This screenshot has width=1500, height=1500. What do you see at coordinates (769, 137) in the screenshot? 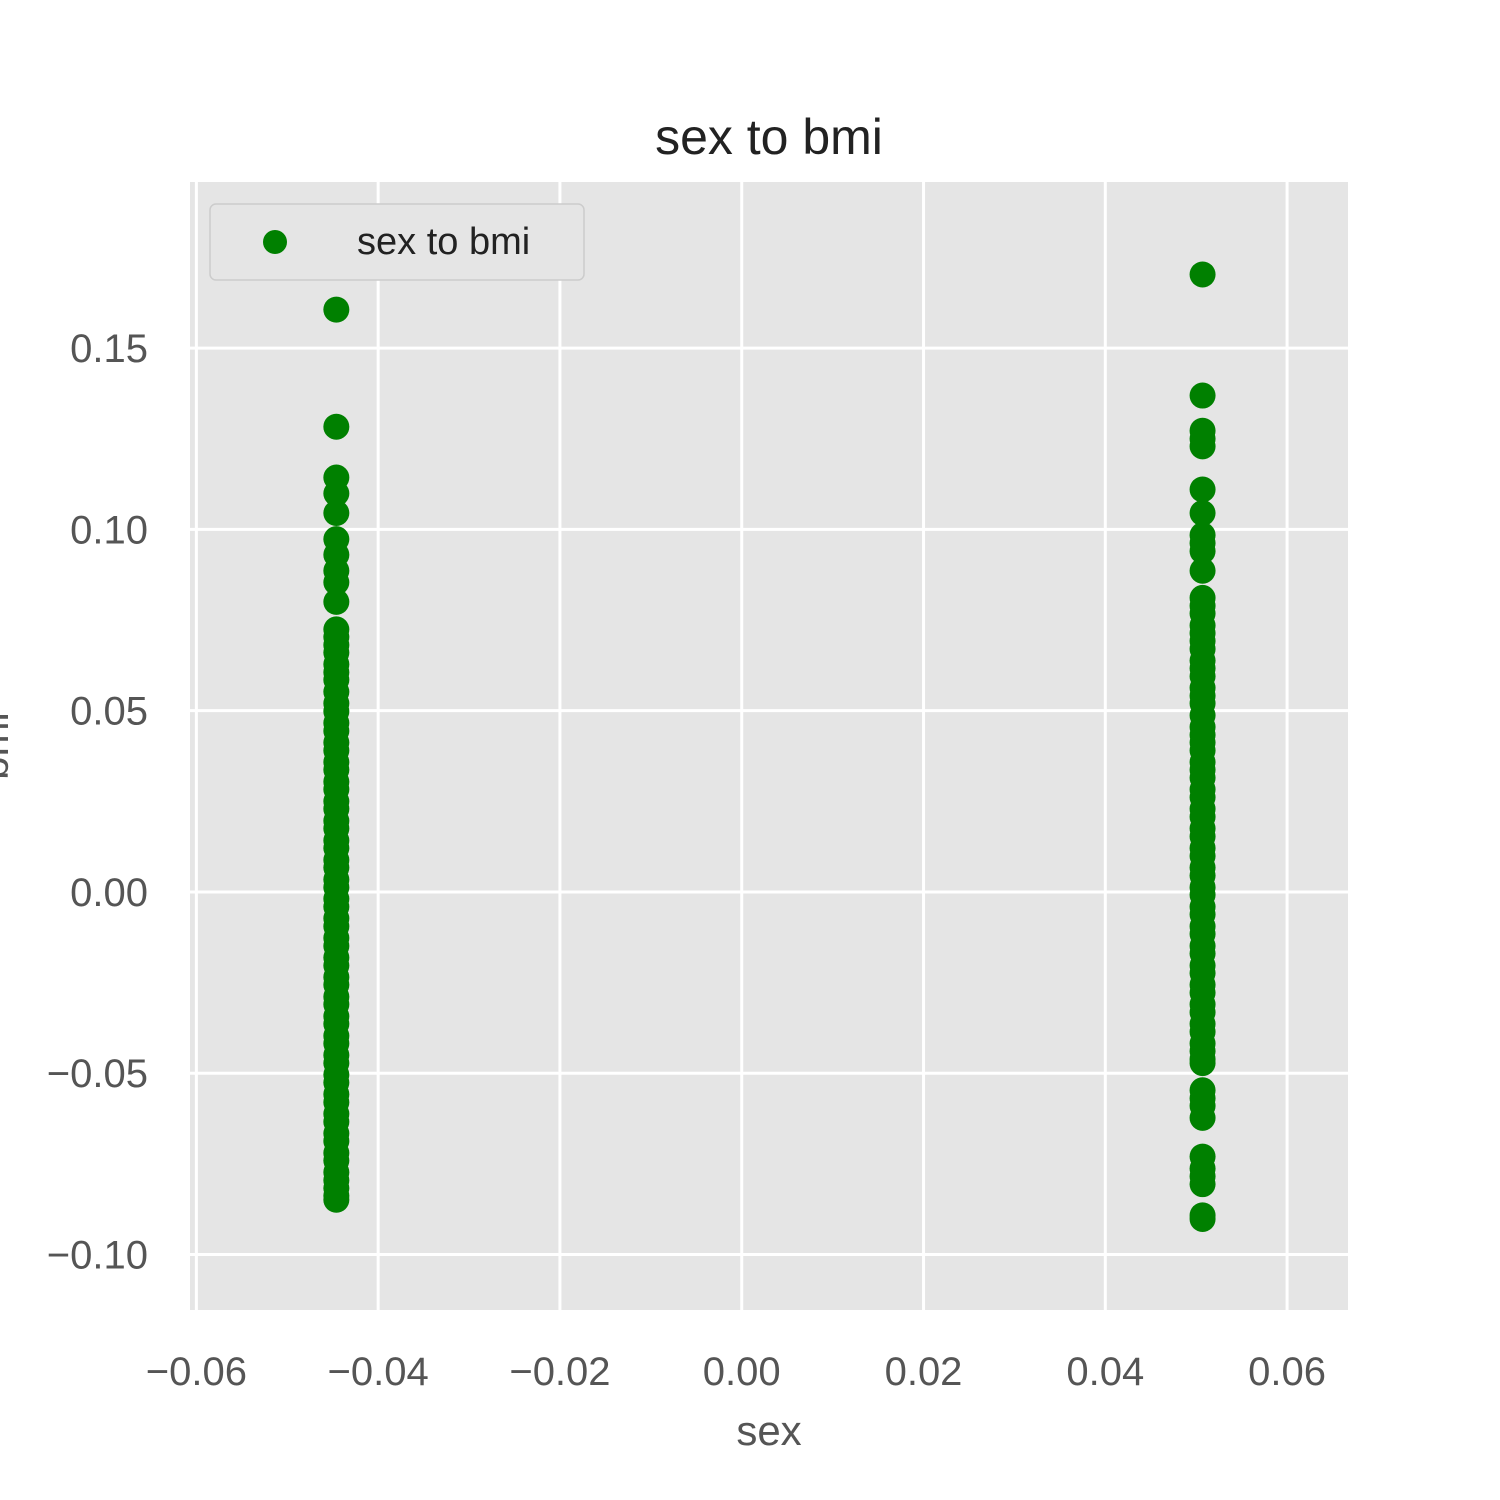
I see `chart-title: sex to bmi` at bounding box center [769, 137].